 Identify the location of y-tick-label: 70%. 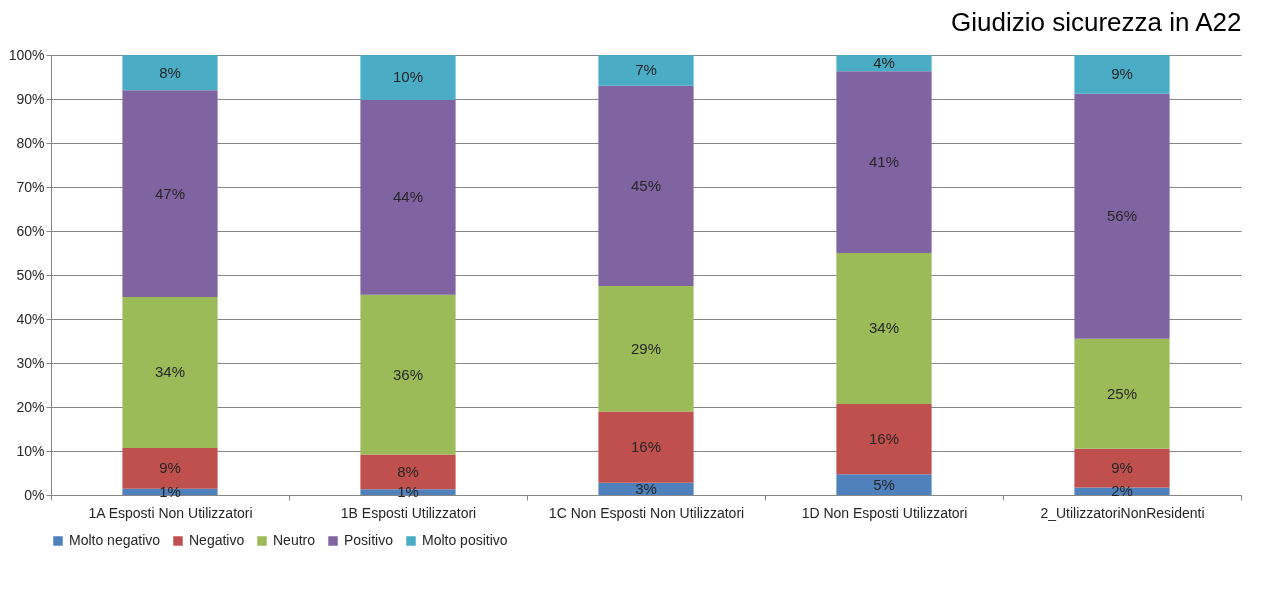
(30, 186).